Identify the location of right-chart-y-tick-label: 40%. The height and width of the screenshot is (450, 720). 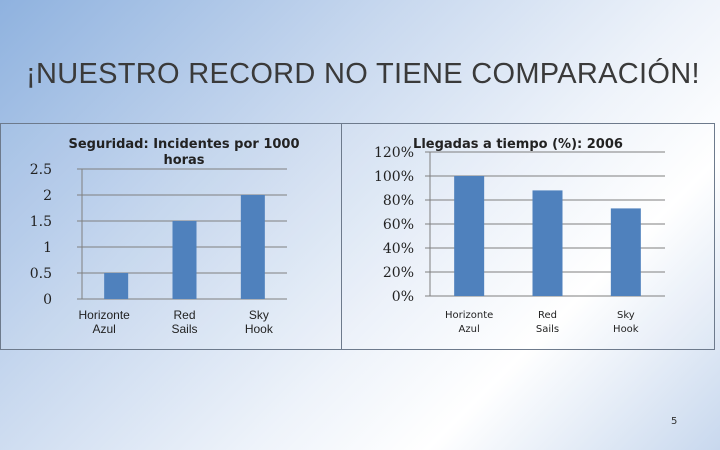
(398, 249).